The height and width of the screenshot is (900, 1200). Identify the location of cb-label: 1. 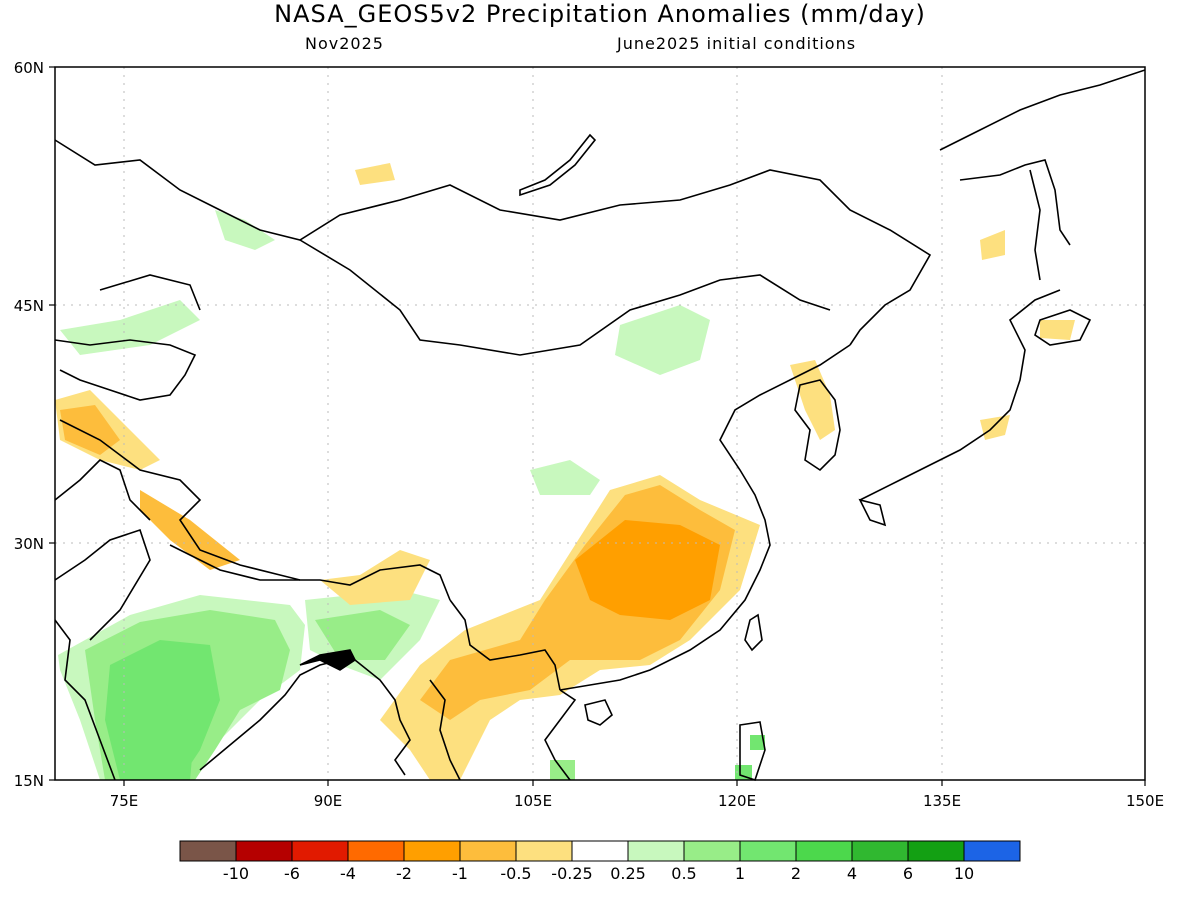
(740, 873).